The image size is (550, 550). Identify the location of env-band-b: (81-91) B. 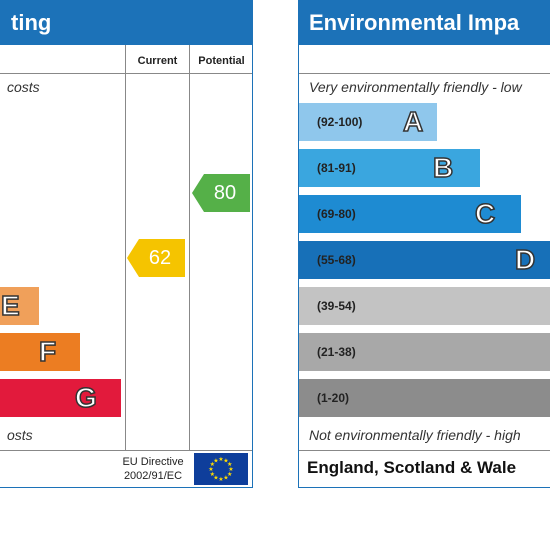
(389, 168).